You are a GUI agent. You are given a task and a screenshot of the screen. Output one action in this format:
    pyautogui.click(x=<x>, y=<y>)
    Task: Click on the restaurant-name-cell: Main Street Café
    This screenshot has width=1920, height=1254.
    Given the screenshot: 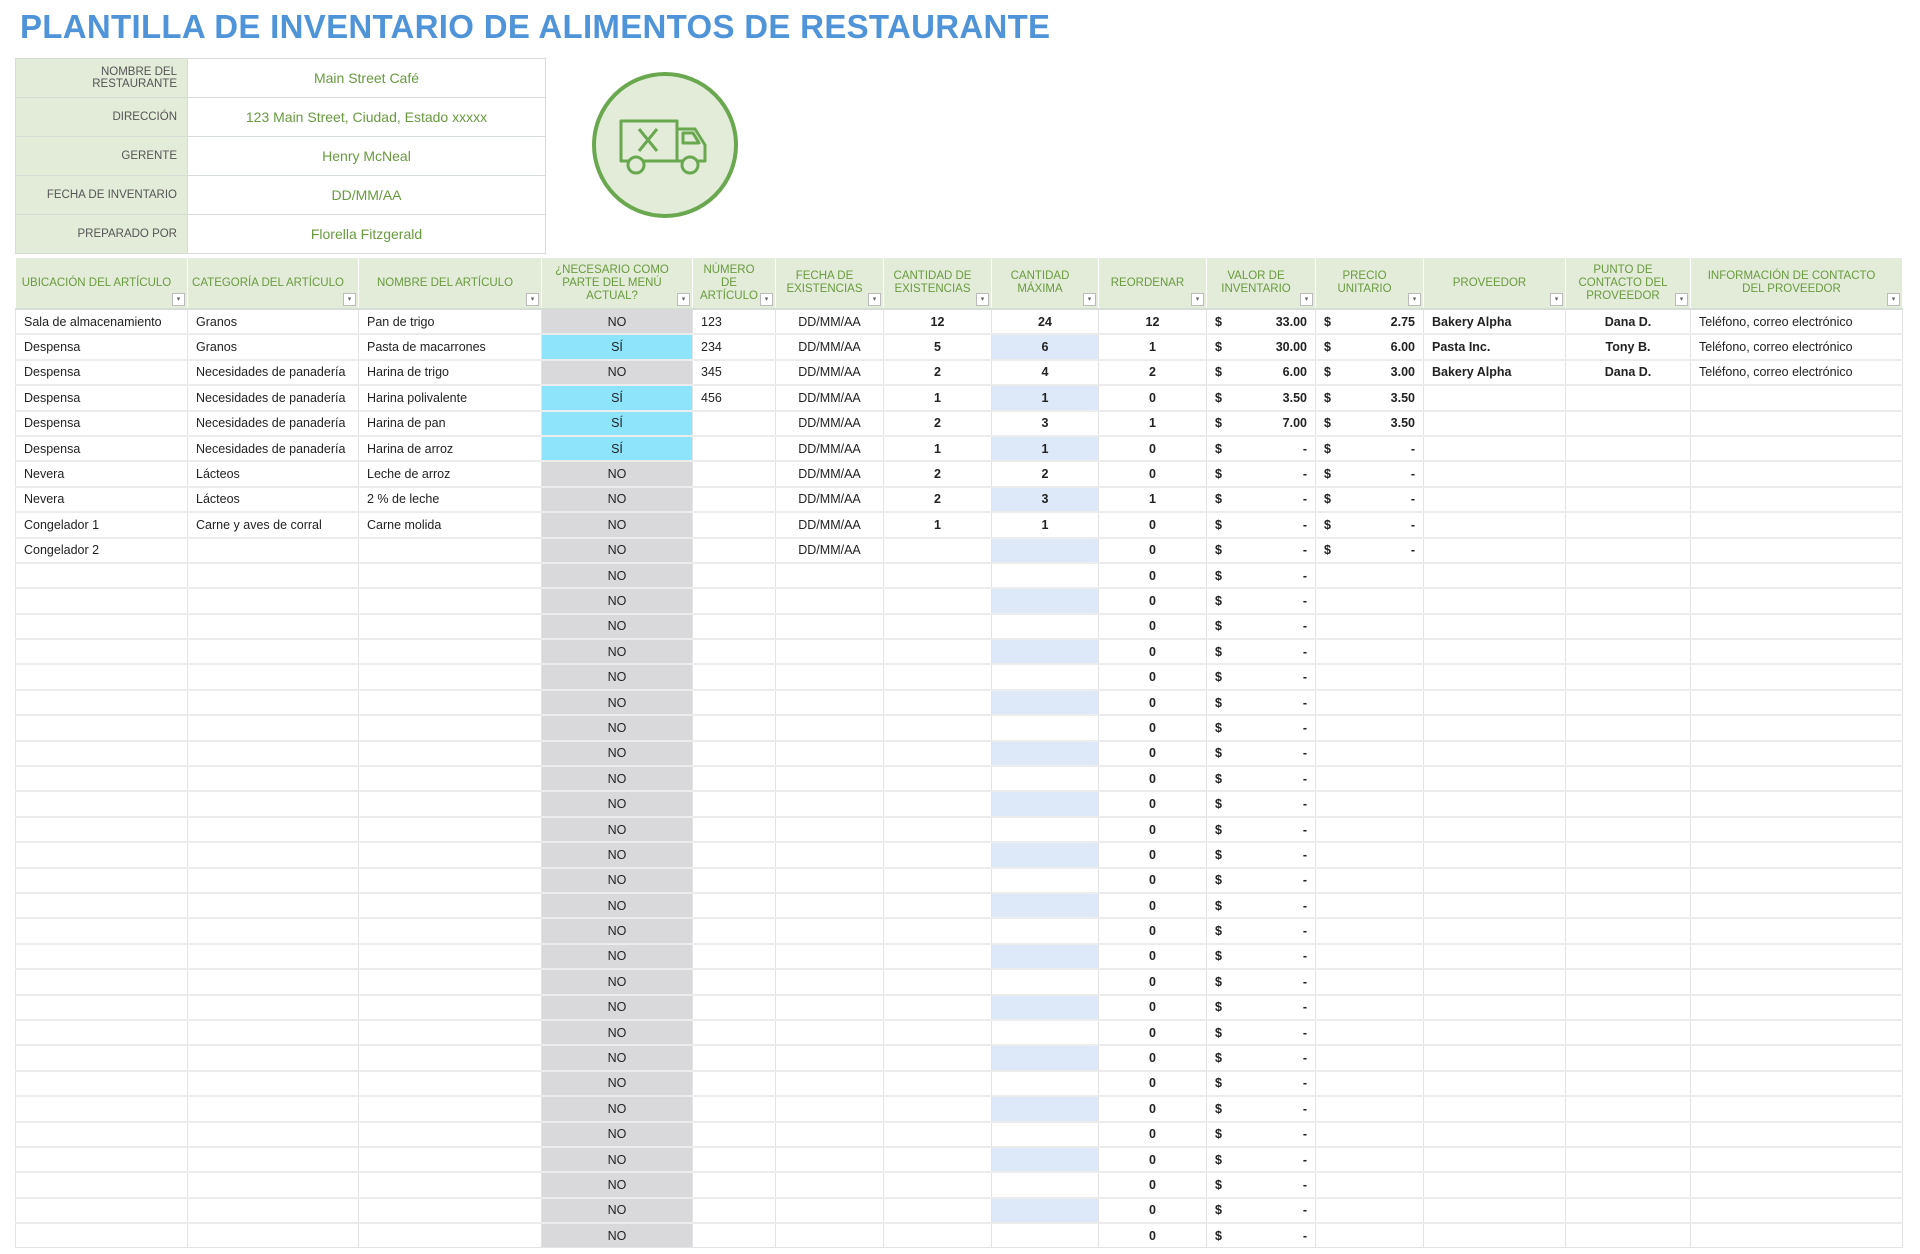 What is the action you would take?
    pyautogui.click(x=366, y=78)
    